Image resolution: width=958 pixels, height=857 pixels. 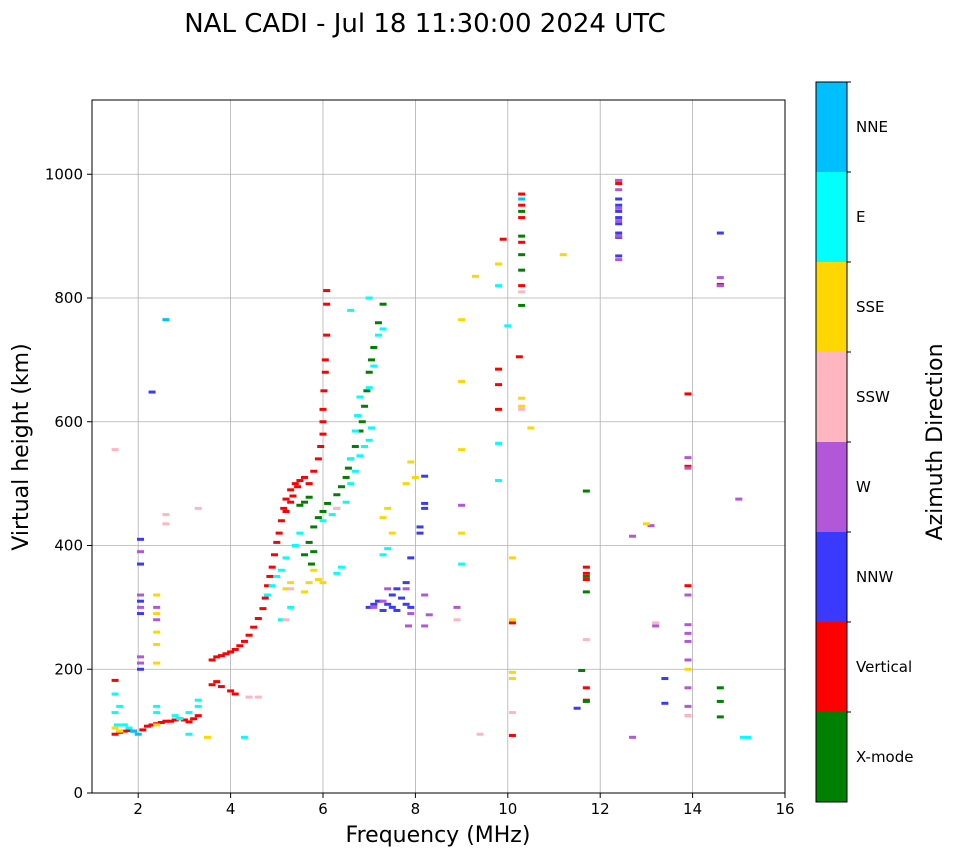 What do you see at coordinates (831, 487) in the screenshot?
I see `colorbar-segment-w` at bounding box center [831, 487].